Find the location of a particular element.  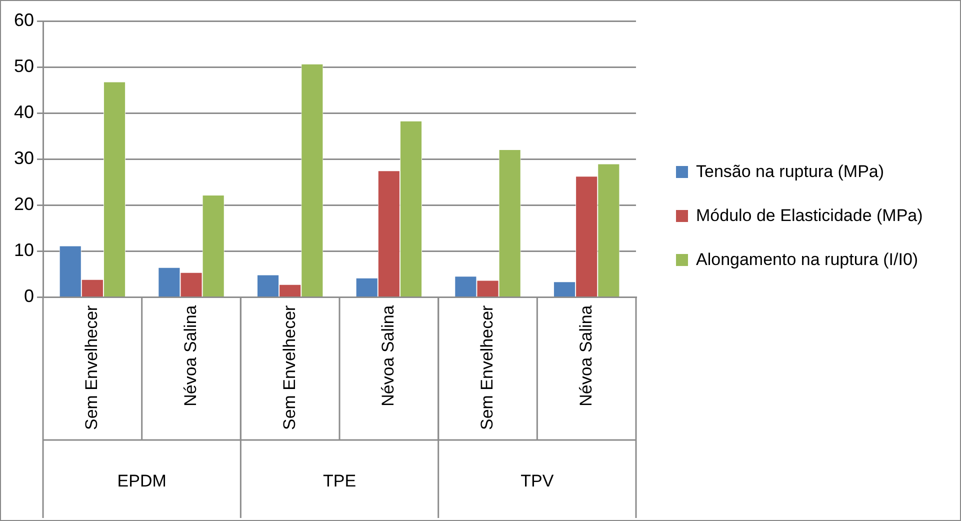

legend-label: Módulo de Elasticidade (MPa) is located at coordinates (809, 215).